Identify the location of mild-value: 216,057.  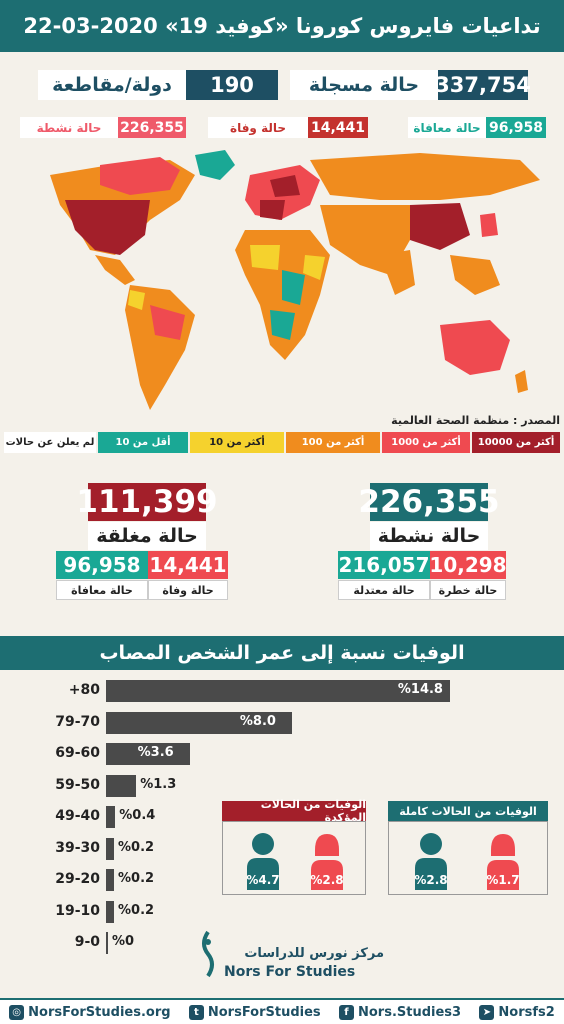
(384, 565).